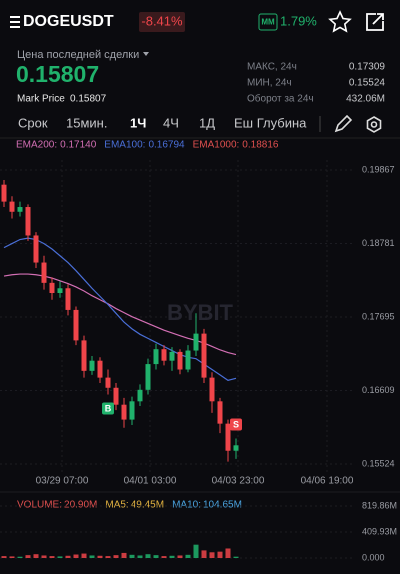 The image size is (400, 574). I want to click on tab: 15мин., so click(86, 122).